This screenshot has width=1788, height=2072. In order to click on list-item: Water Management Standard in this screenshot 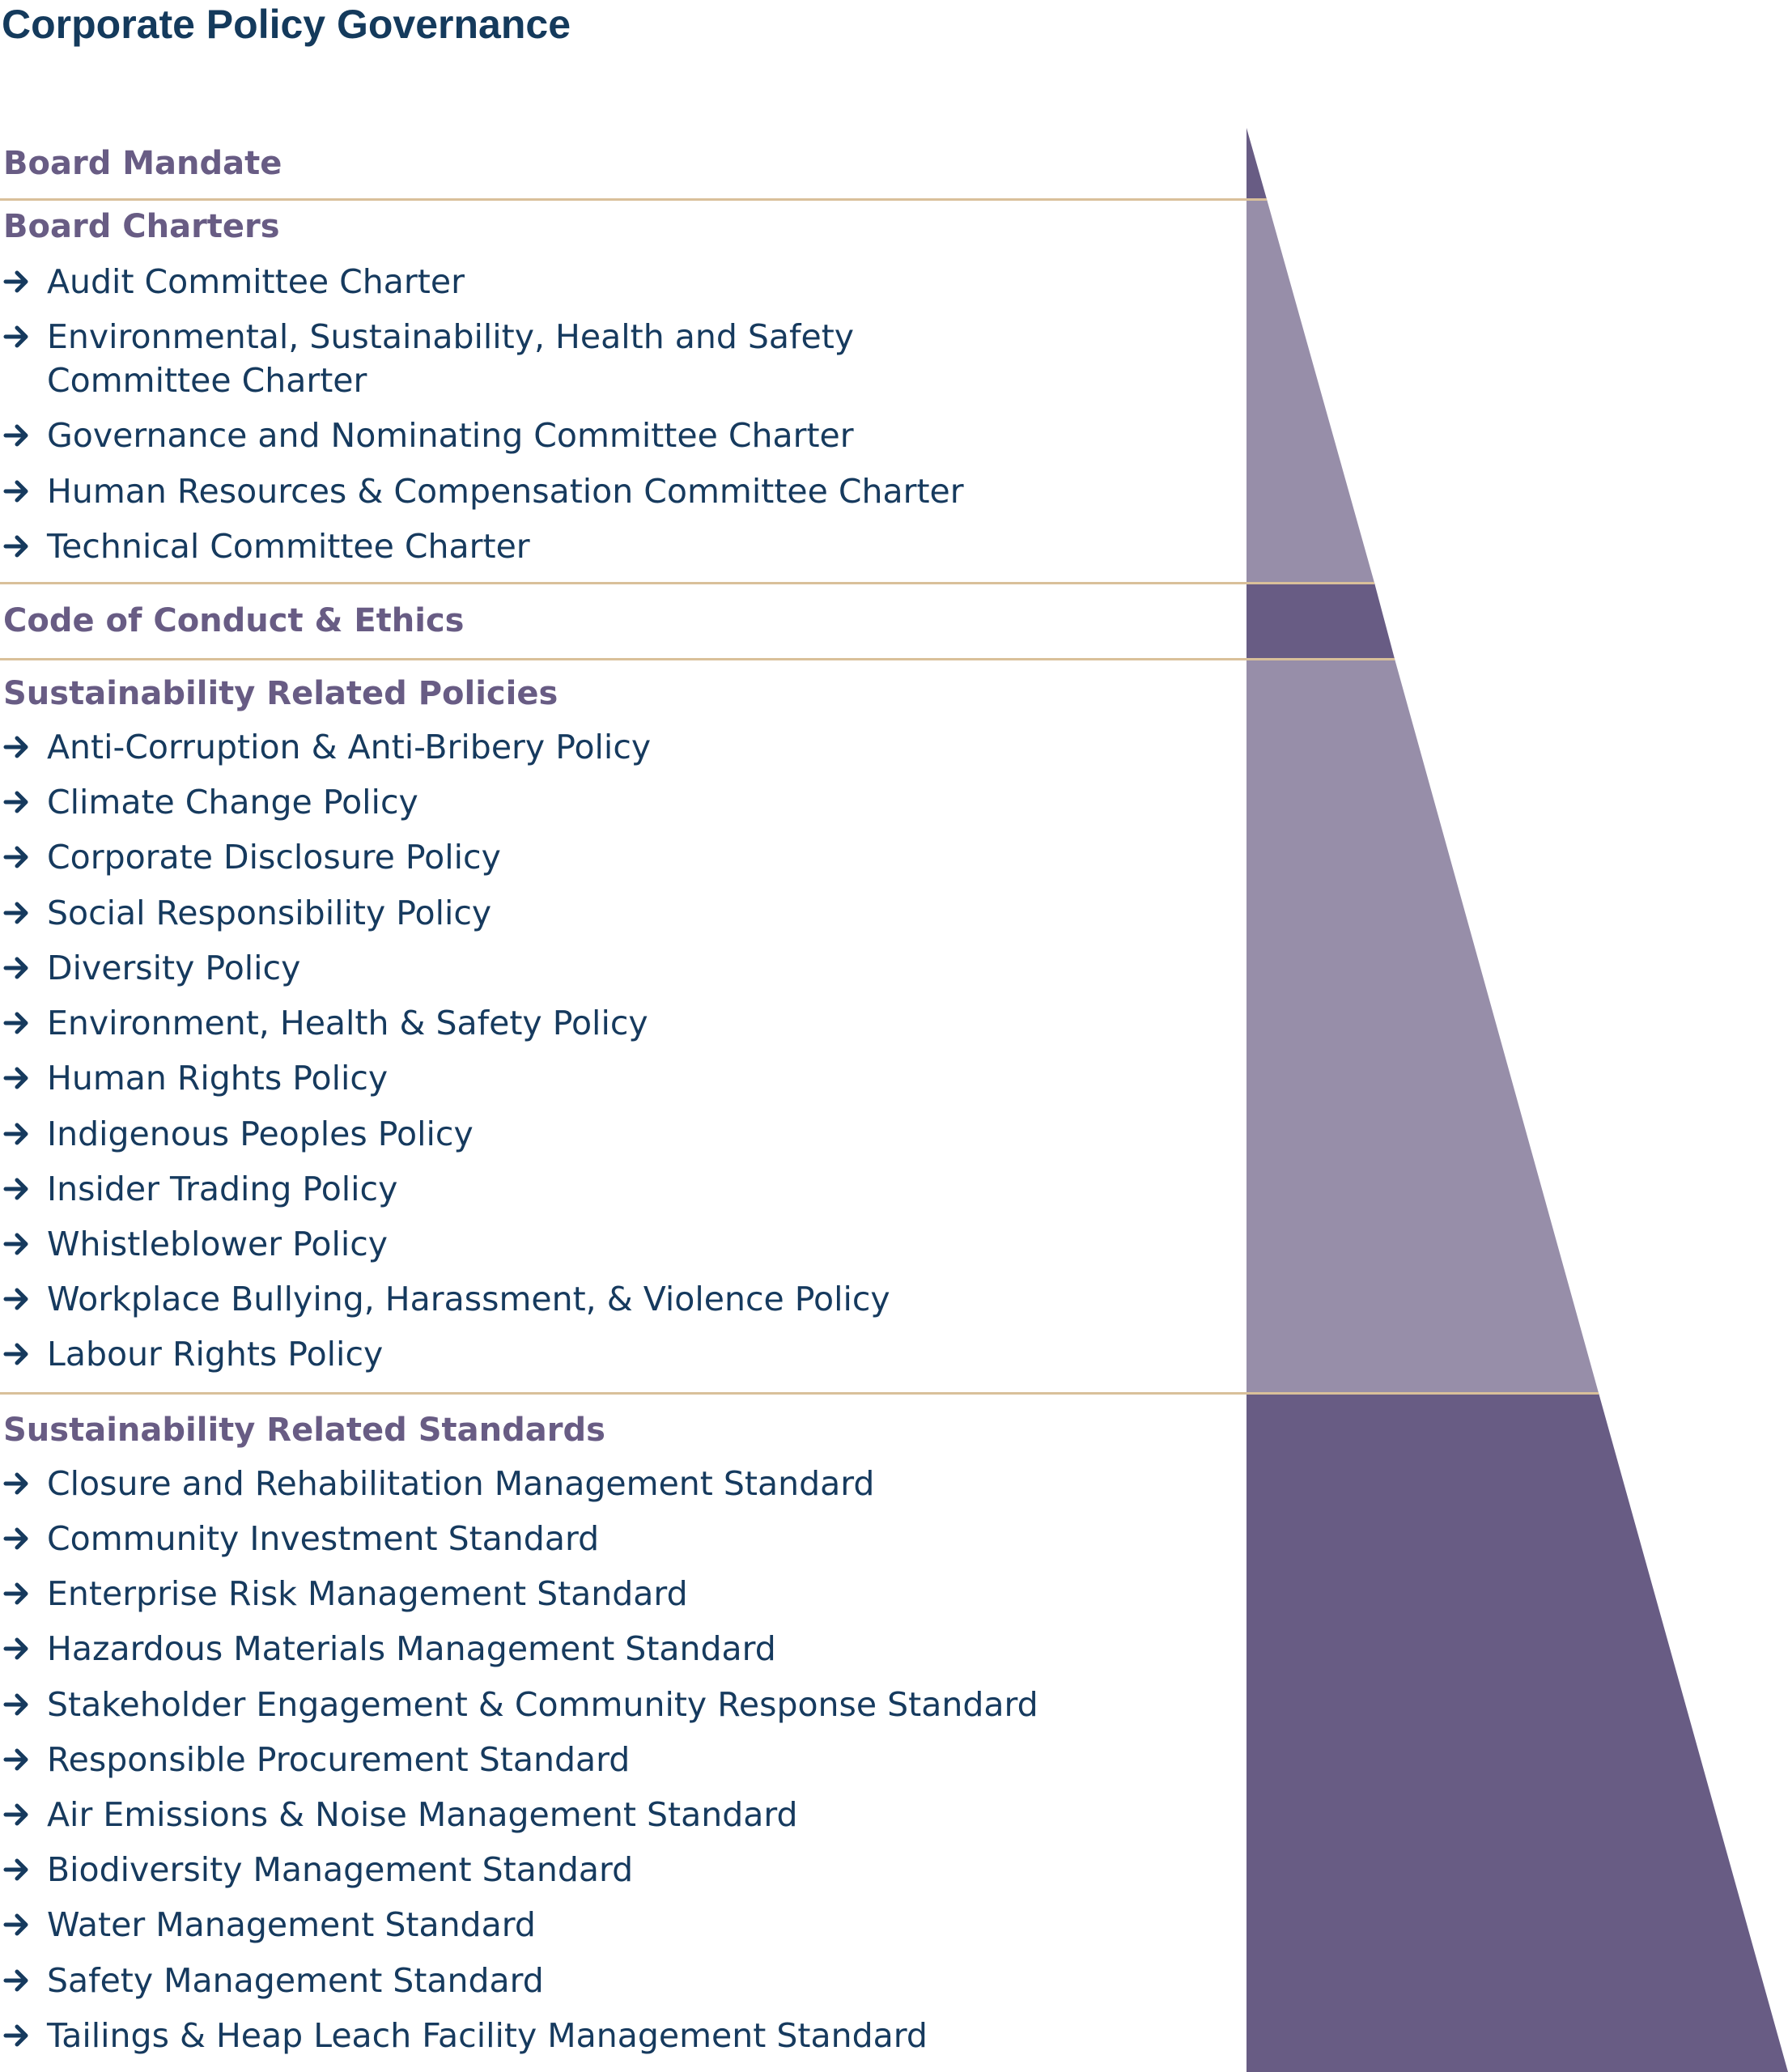, I will do `click(269, 1925)`.